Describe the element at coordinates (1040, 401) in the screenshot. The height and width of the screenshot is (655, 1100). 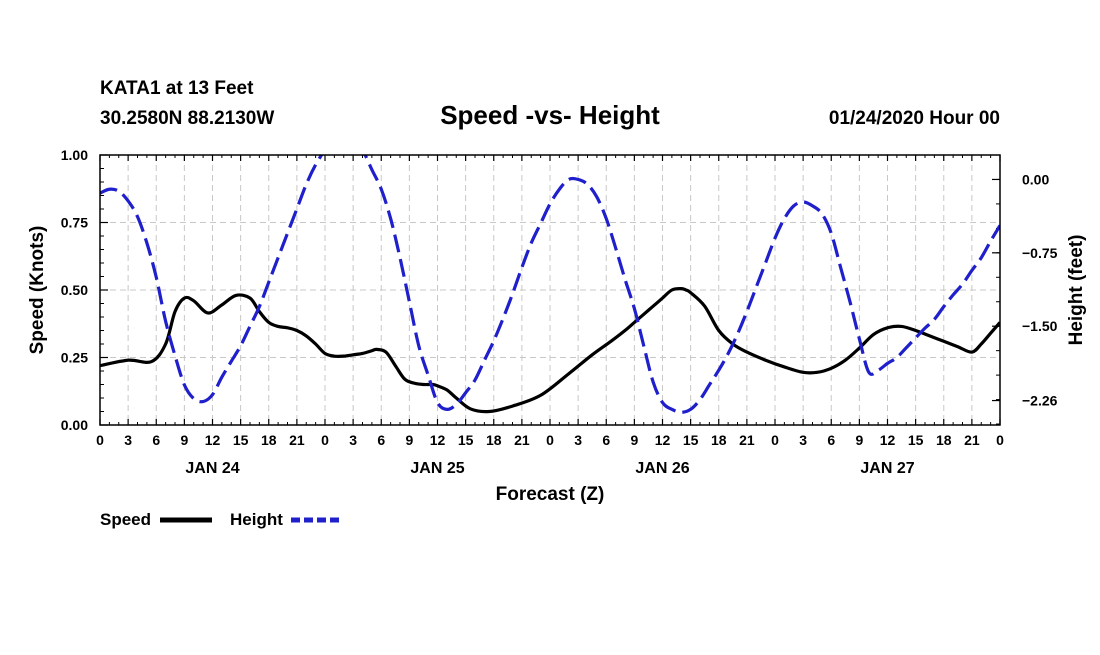
I see `y2-tick-label: −2.26` at that location.